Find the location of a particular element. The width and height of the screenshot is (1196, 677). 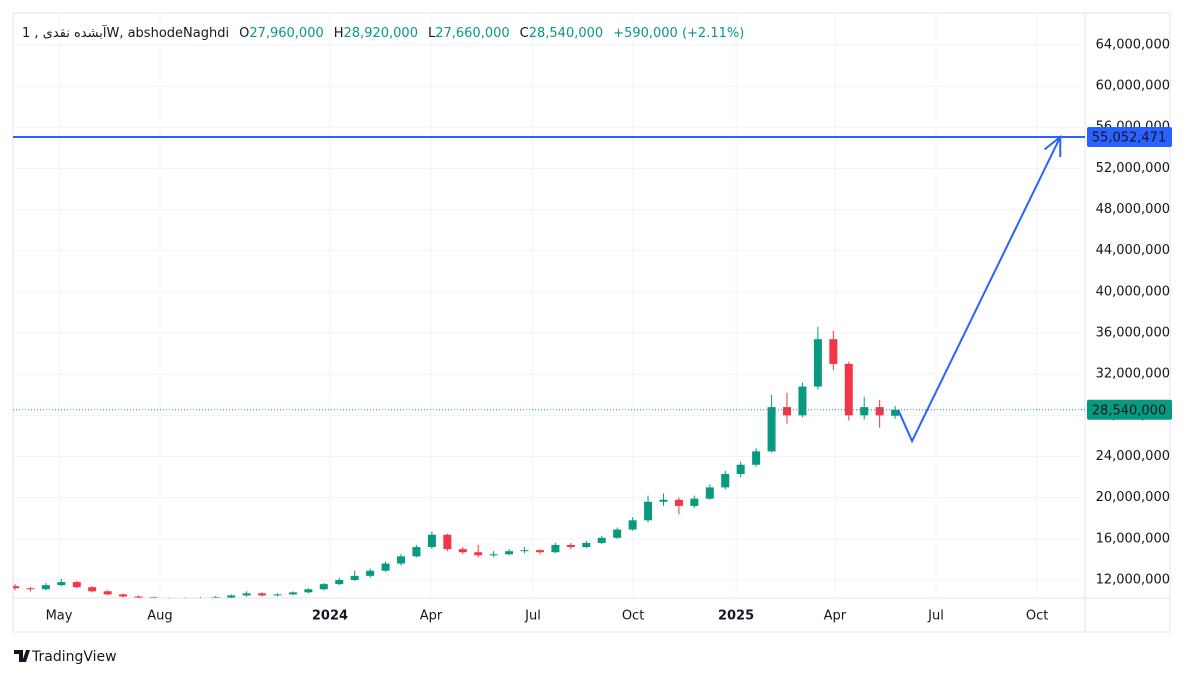

y-tick-label: 64,000,000 is located at coordinates (1133, 44).